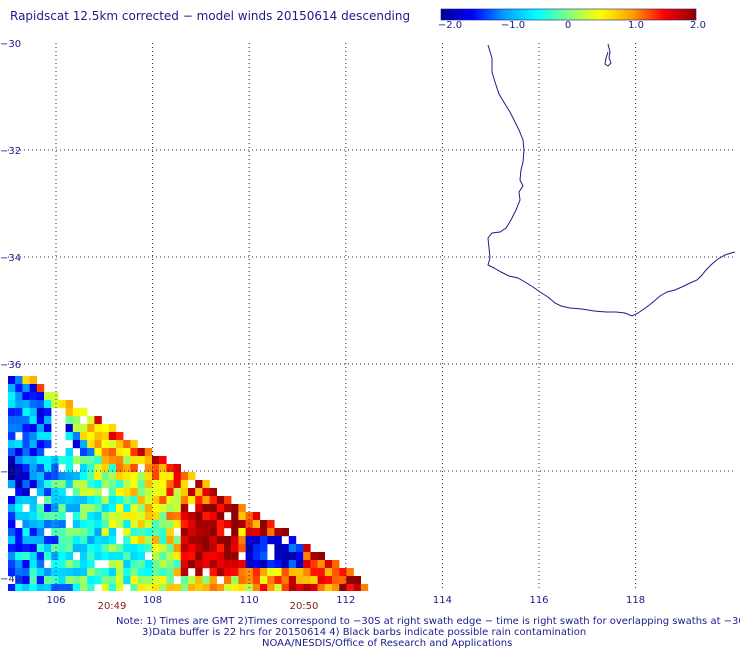 The width and height of the screenshot is (740, 650). I want to click on colorbar-tick-4: 1.0, so click(636, 25).